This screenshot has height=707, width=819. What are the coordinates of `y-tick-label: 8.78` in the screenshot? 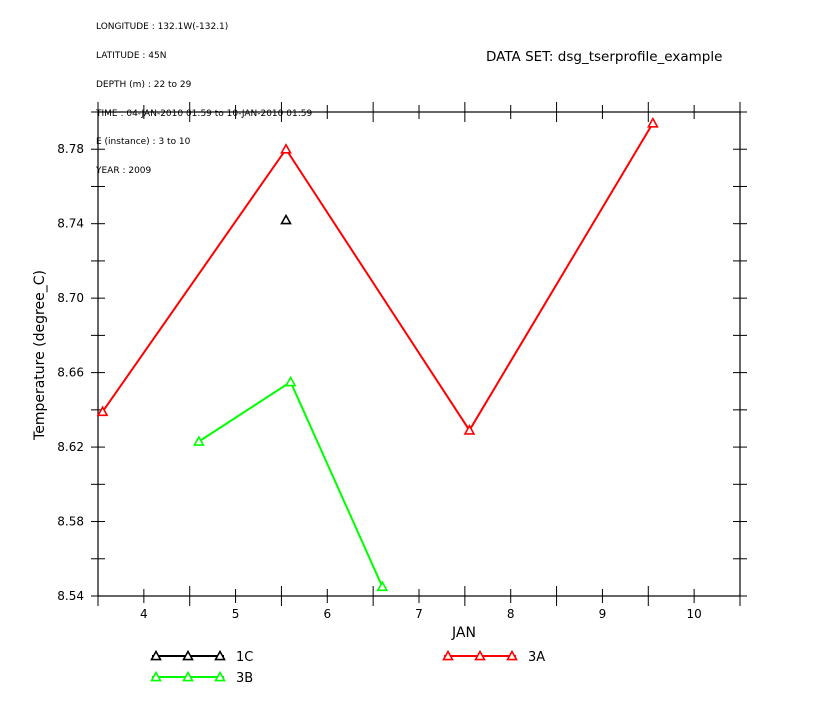 It's located at (70, 149).